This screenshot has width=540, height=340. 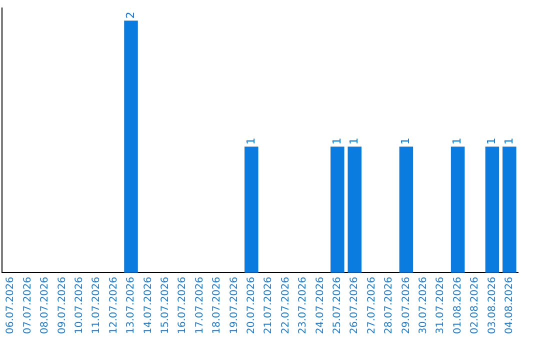 What do you see at coordinates (475, 305) in the screenshot?
I see `x-tick-label: 02.08.2026` at bounding box center [475, 305].